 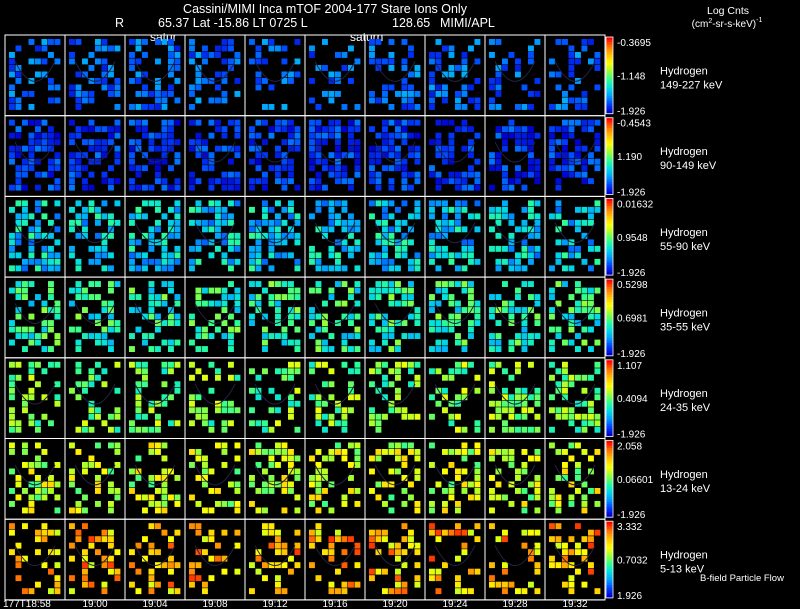 What do you see at coordinates (691, 85) in the screenshot?
I see `row-energy-label: 149-227 keV` at bounding box center [691, 85].